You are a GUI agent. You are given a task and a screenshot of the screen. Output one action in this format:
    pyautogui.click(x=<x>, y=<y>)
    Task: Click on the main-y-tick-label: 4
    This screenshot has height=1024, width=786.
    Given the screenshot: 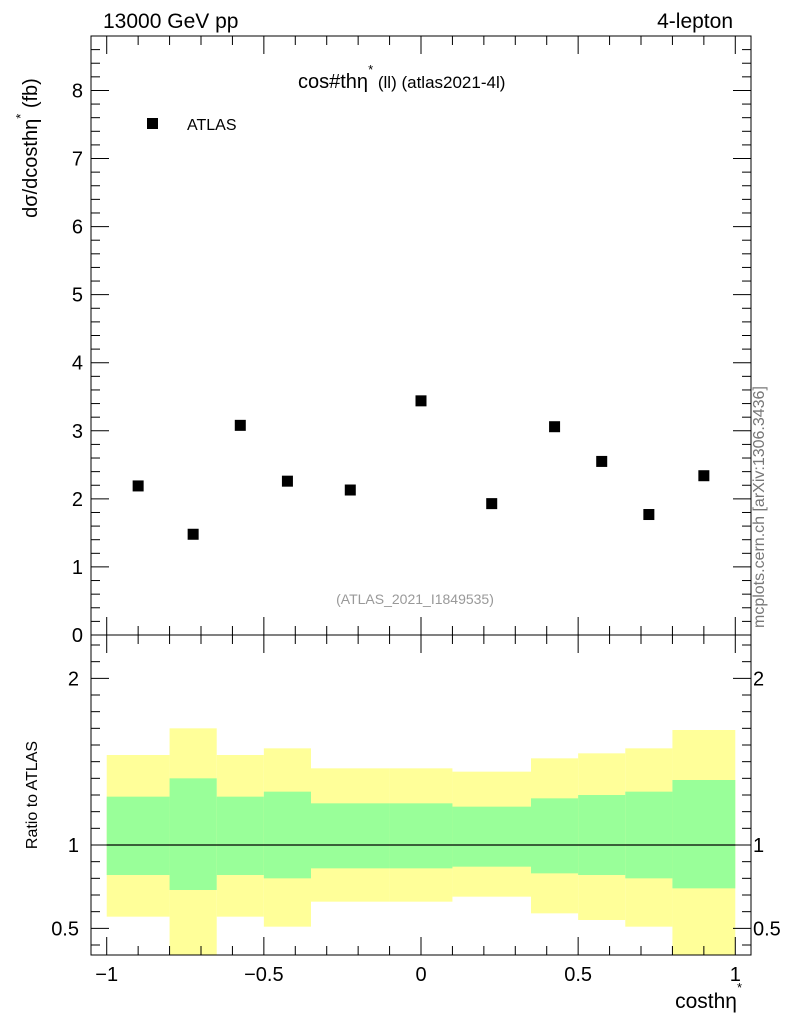 What is the action you would take?
    pyautogui.click(x=77, y=364)
    